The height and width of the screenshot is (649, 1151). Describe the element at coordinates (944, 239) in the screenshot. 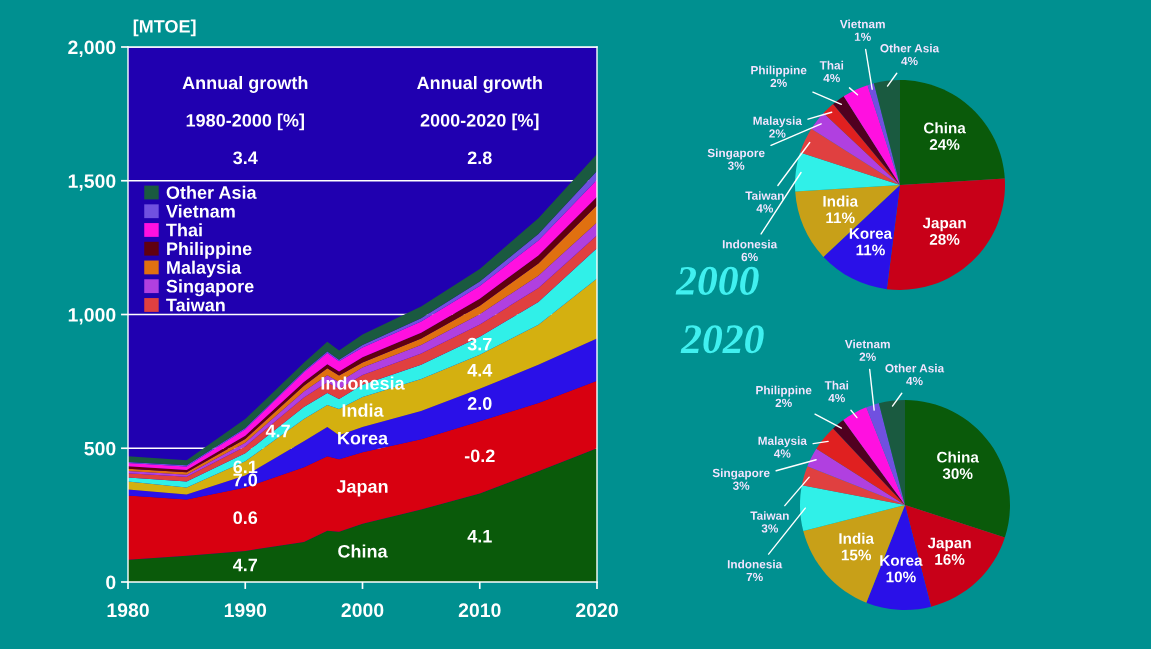

I see `data-label: 28%` at that location.